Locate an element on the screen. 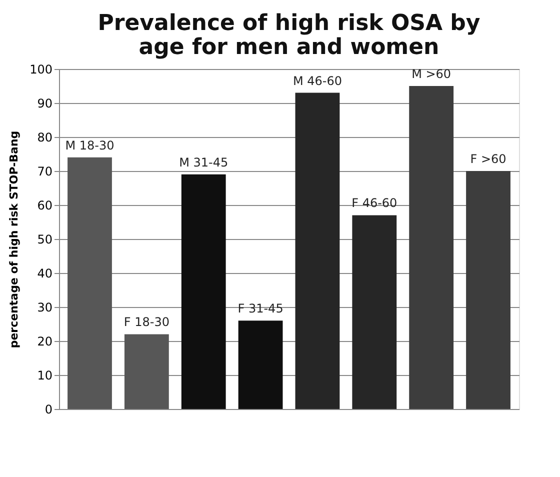  y-tick-label: 30 is located at coordinates (44, 307).